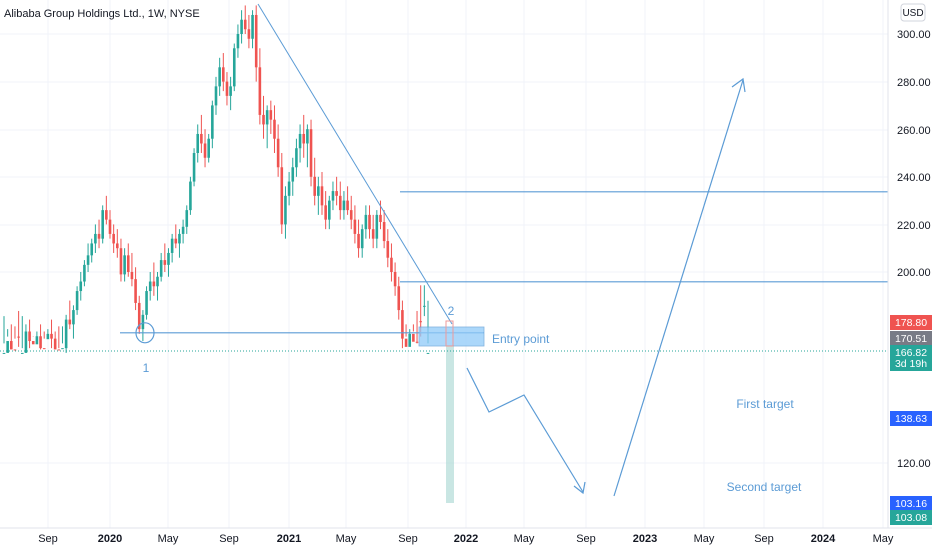  What do you see at coordinates (913, 12) in the screenshot?
I see `currency-button: USD` at bounding box center [913, 12].